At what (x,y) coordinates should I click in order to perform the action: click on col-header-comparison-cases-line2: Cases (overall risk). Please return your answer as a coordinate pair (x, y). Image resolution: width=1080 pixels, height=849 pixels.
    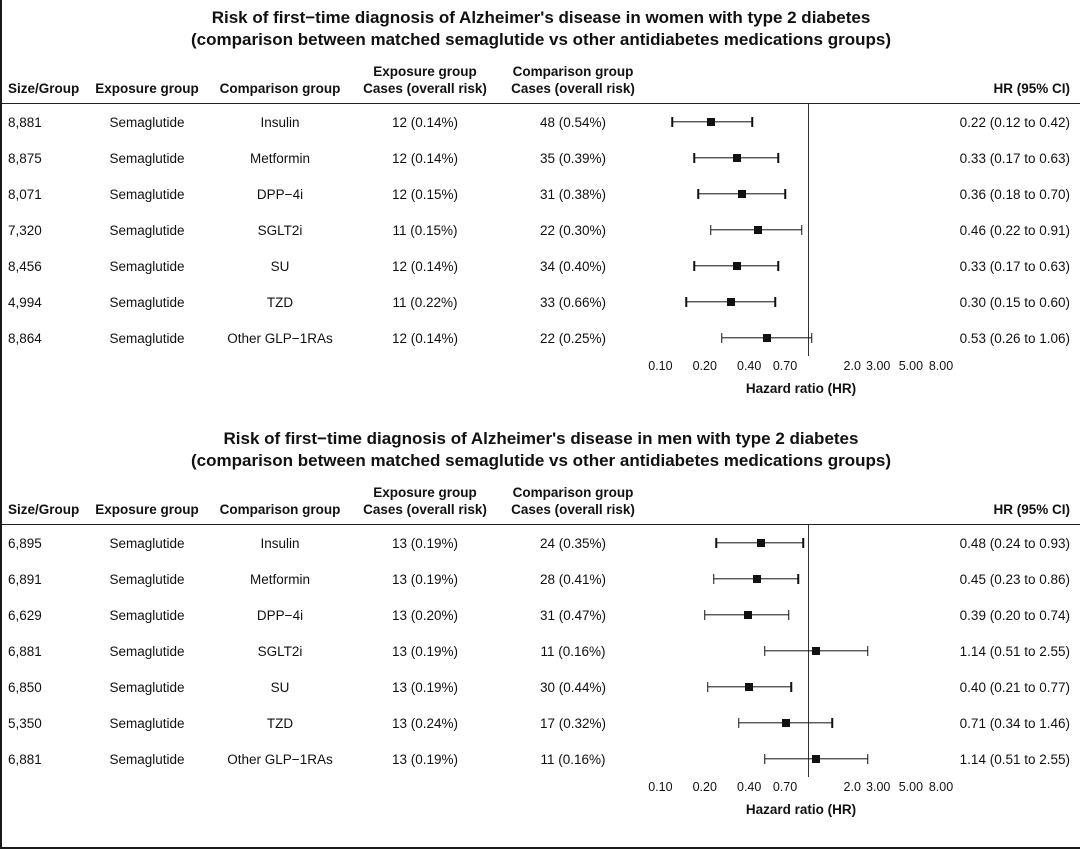
    Looking at the image, I should click on (573, 510).